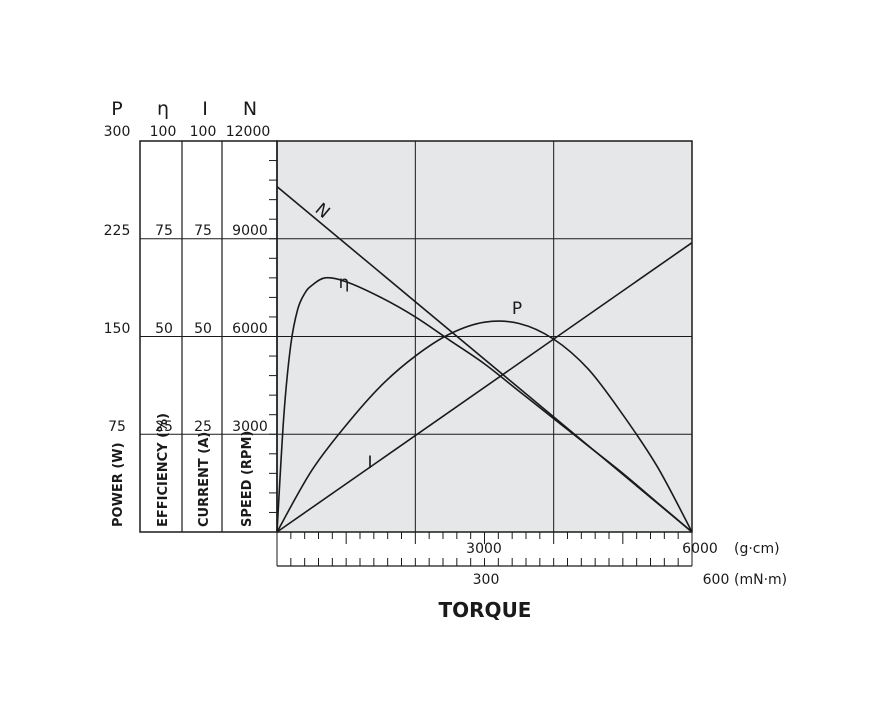 This screenshot has width=888, height=702. What do you see at coordinates (248, 132) in the screenshot?
I see `axis-top-speed: 12000` at bounding box center [248, 132].